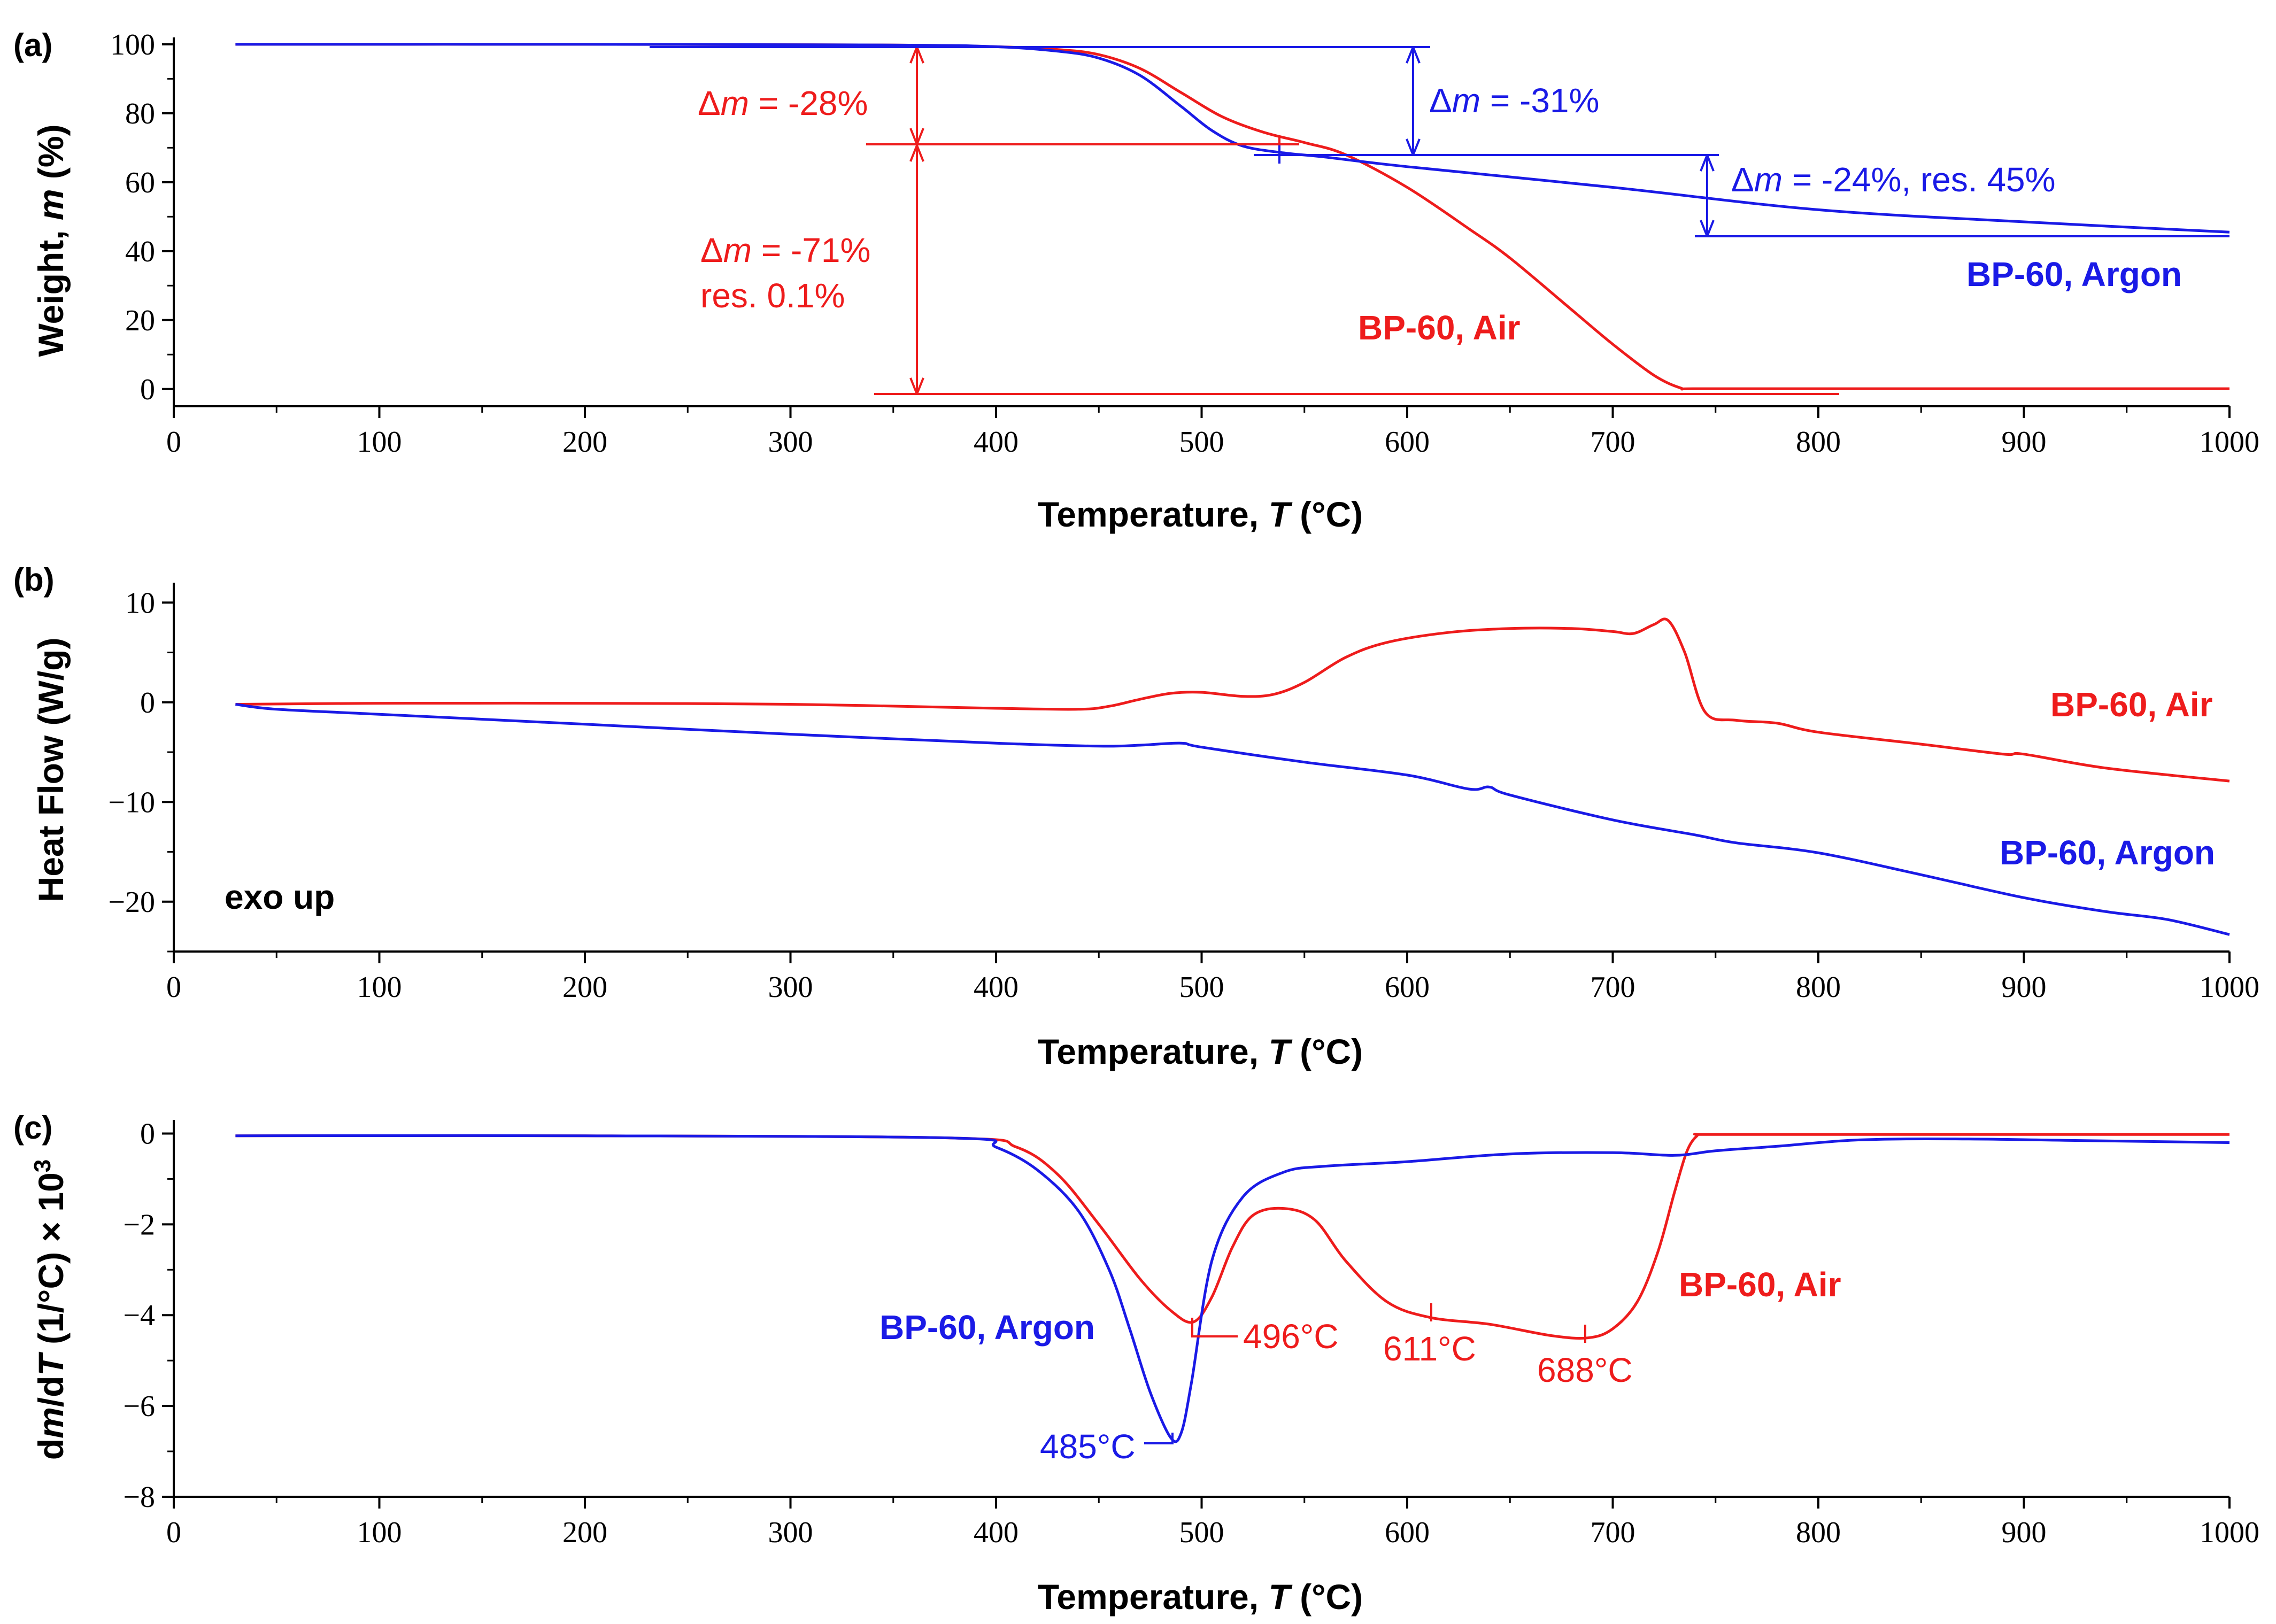 This screenshot has height=1624, width=2276. Describe the element at coordinates (34, 580) in the screenshot. I see `panel-b-letter: (b)` at that location.